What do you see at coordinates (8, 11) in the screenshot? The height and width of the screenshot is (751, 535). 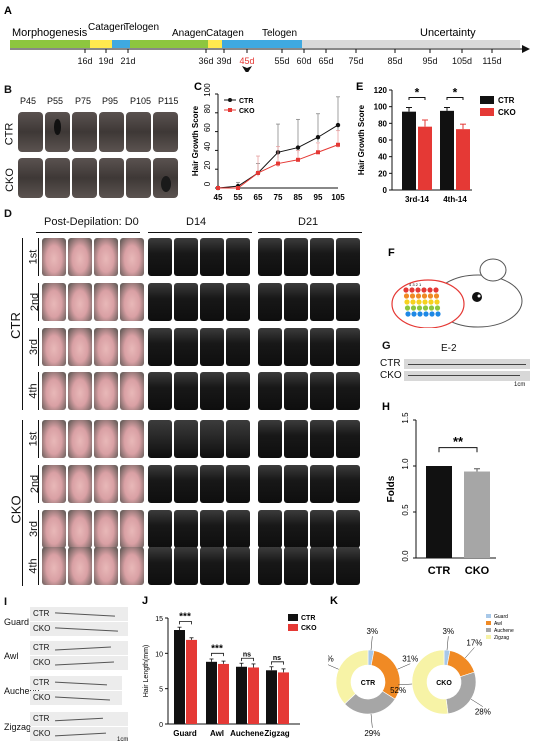 I see `panel-letter-a: A` at bounding box center [8, 11].